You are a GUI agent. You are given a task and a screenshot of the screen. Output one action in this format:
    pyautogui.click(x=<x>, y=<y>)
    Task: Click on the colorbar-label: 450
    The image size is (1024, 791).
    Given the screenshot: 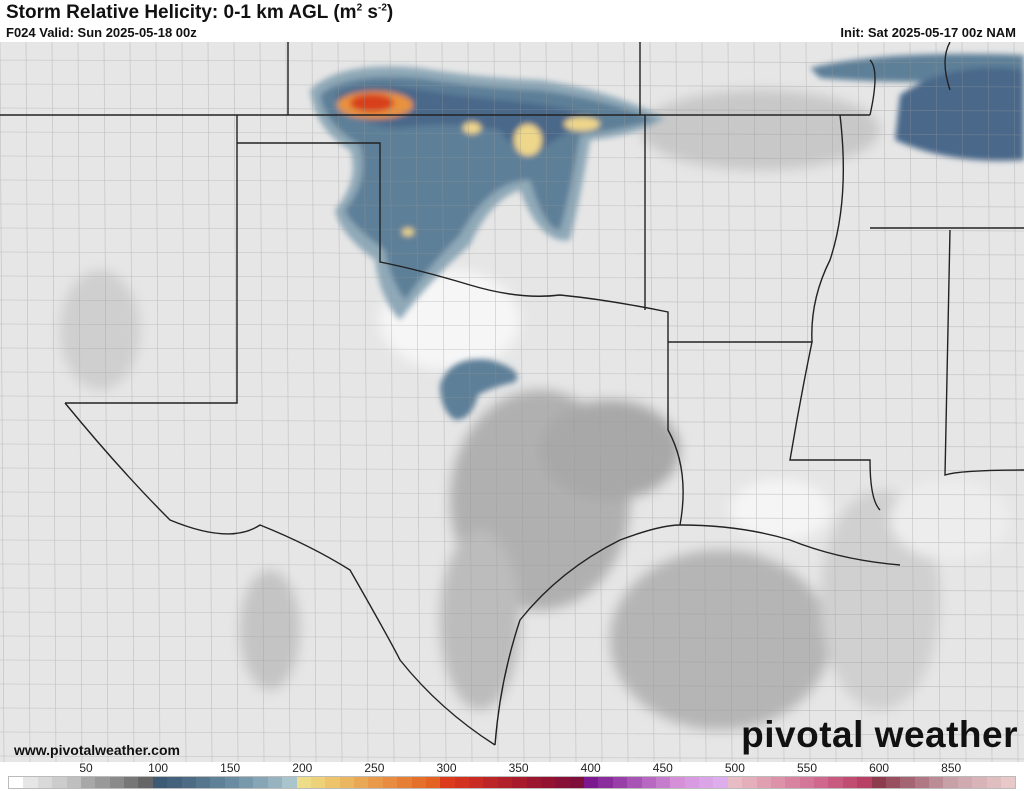 What is the action you would take?
    pyautogui.click(x=662, y=768)
    